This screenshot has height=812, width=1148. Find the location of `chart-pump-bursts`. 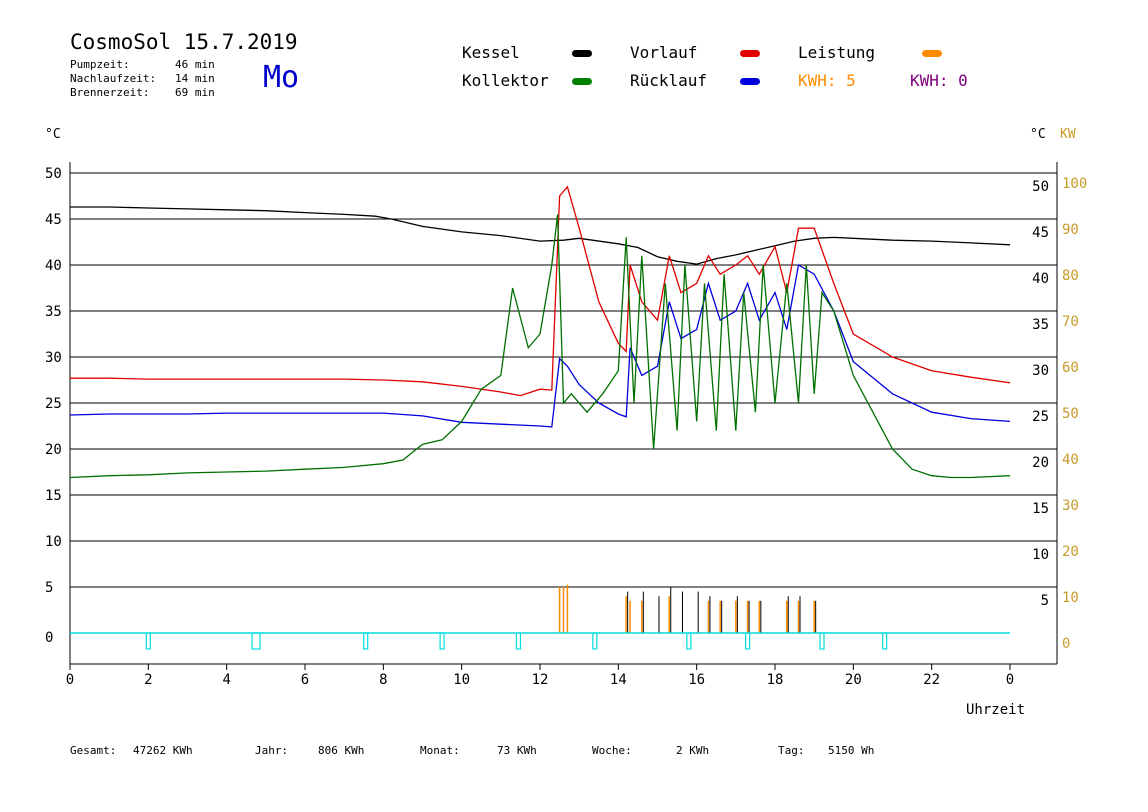

chart-pump-bursts is located at coordinates (687, 608).